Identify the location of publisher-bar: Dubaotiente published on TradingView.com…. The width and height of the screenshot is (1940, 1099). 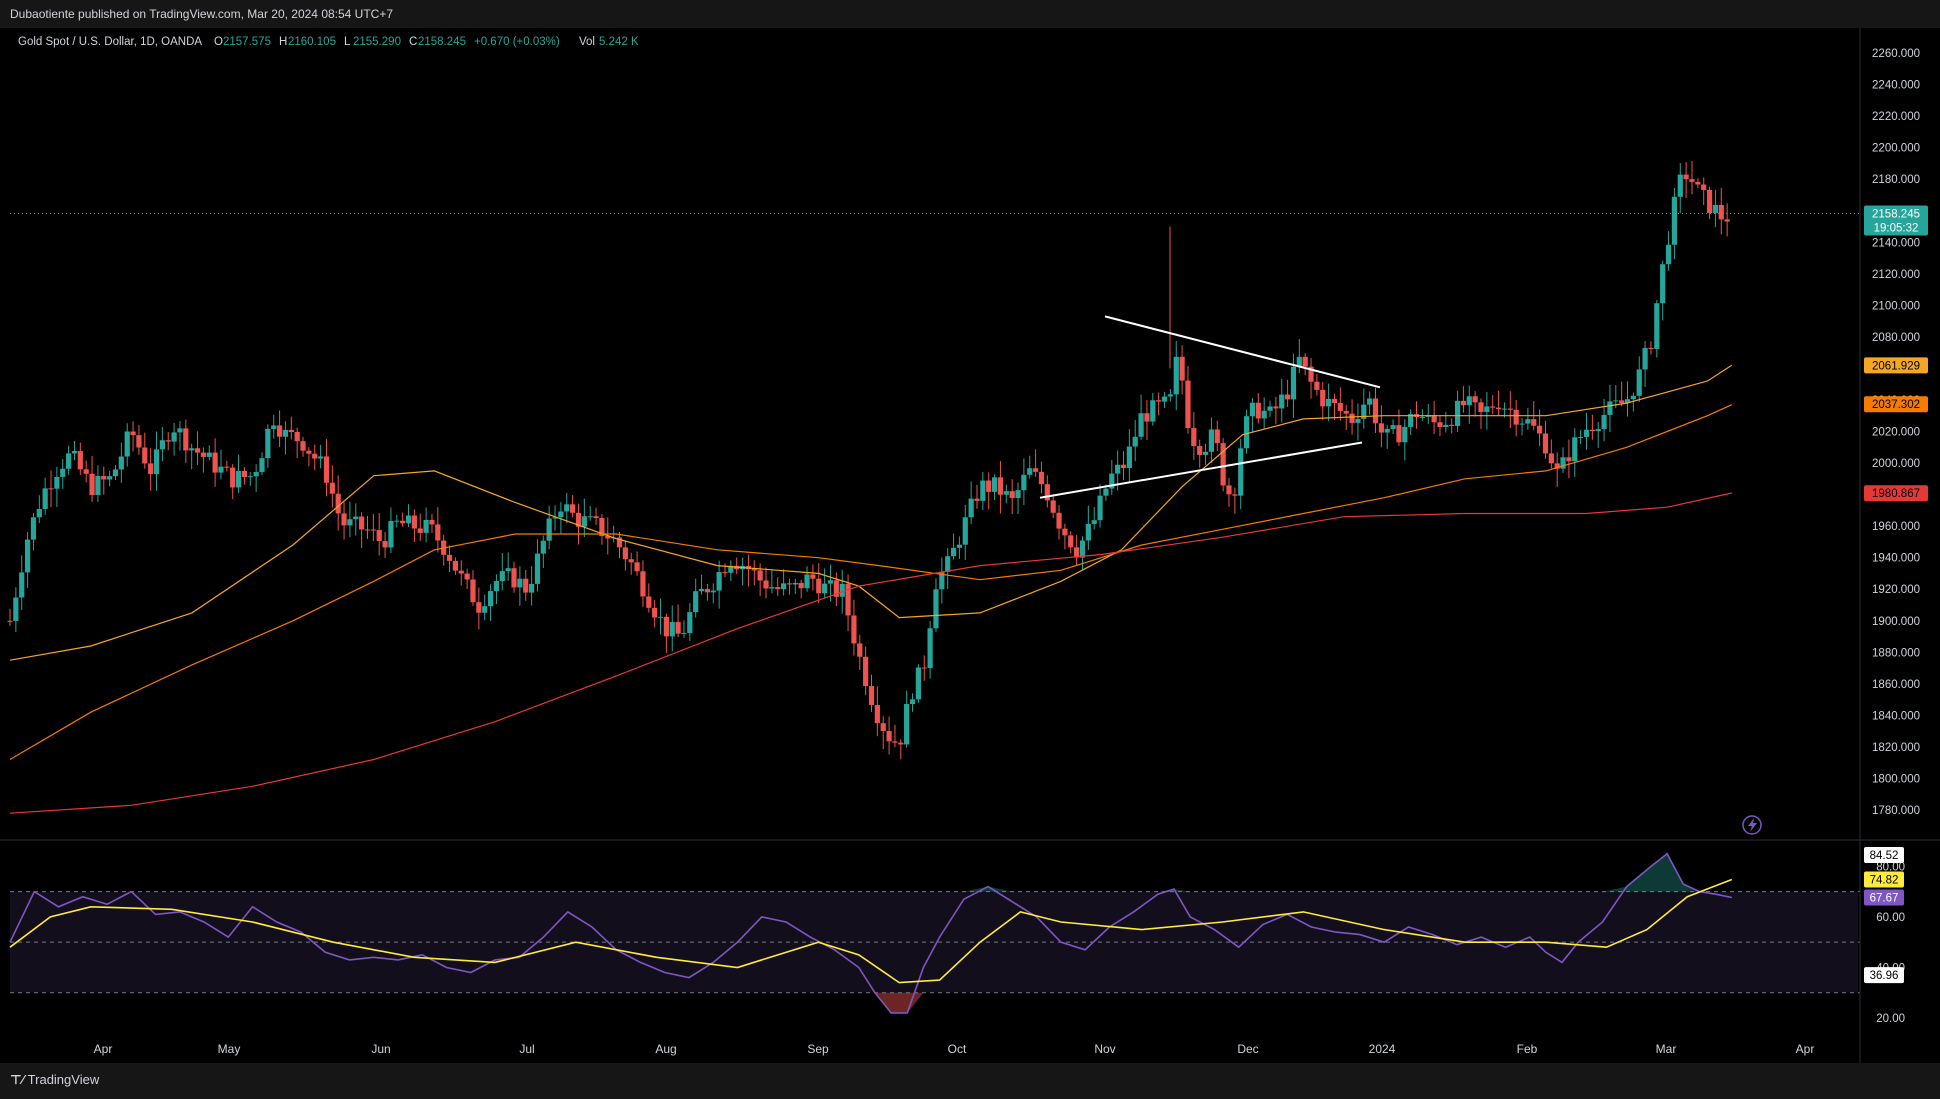
(970, 14).